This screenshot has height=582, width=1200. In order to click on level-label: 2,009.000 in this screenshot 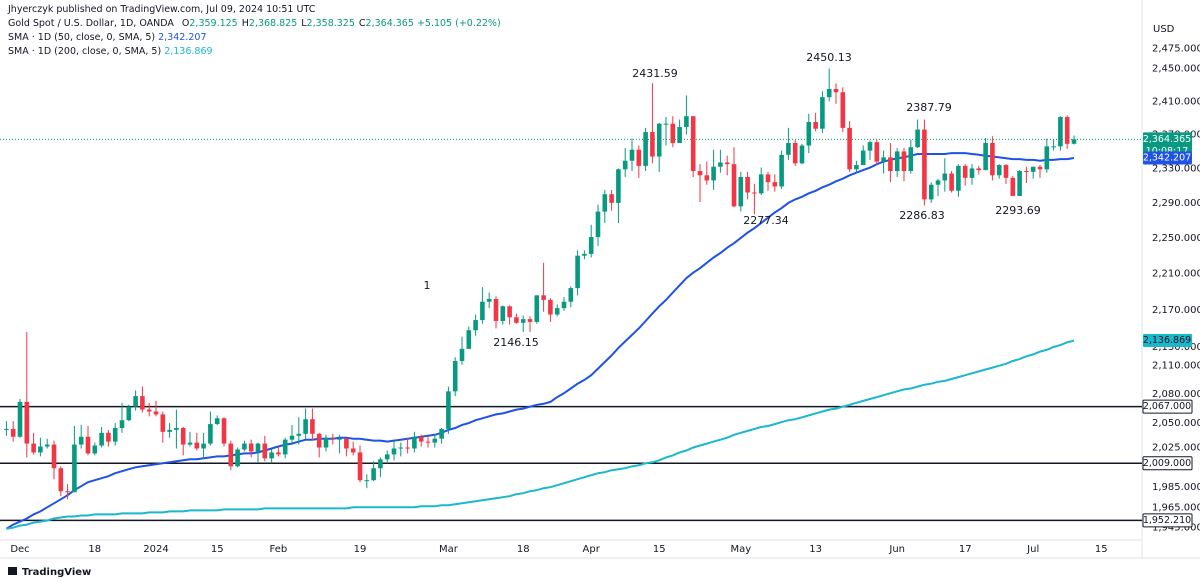, I will do `click(1167, 463)`.